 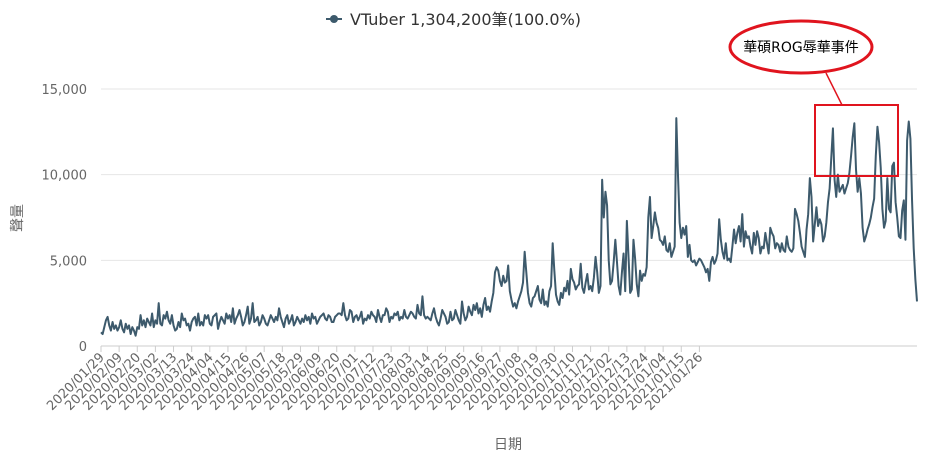 I want to click on annotation-text: 華碩ROG辱華事件, so click(x=801, y=48).